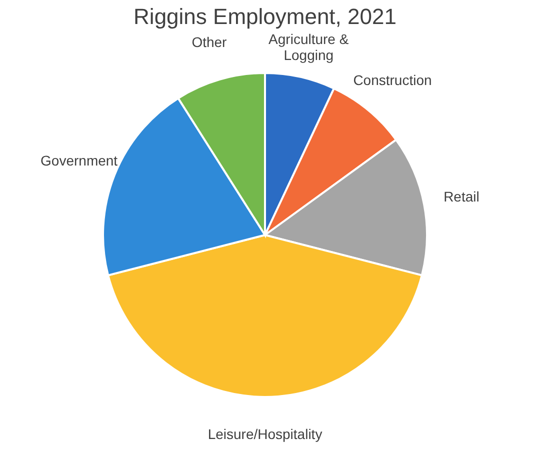 The image size is (551, 469). I want to click on slice-label: Construction, so click(392, 80).